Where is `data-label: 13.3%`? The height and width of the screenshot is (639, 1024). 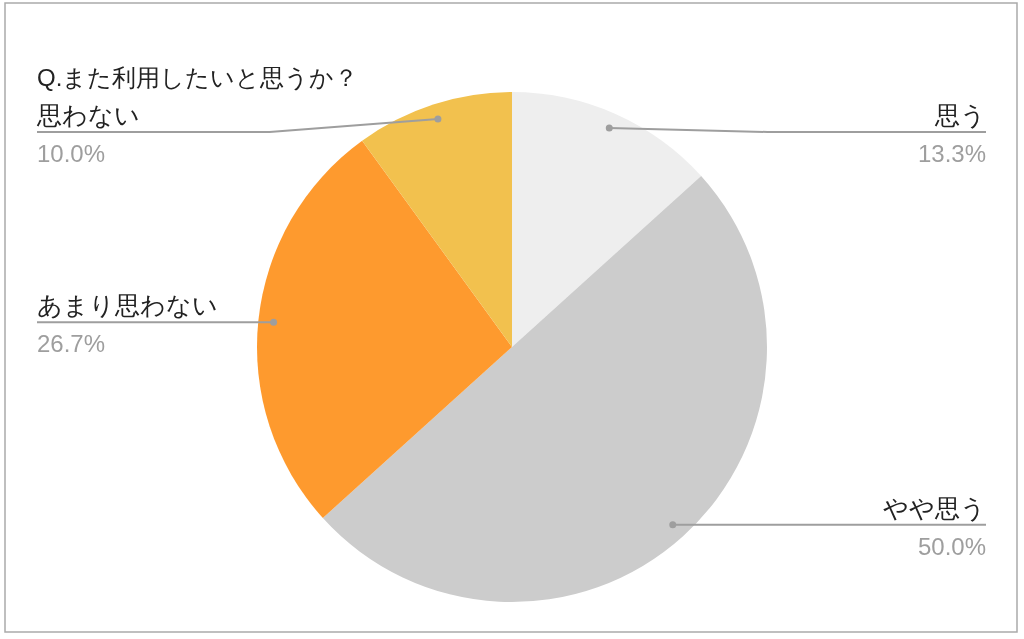
data-label: 13.3% is located at coordinates (951, 153).